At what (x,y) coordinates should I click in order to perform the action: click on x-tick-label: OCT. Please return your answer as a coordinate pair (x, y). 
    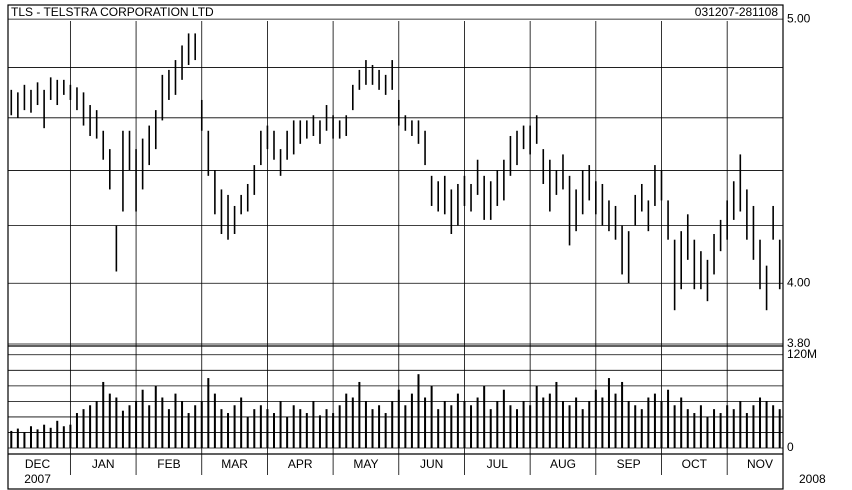
    Looking at the image, I should click on (695, 464).